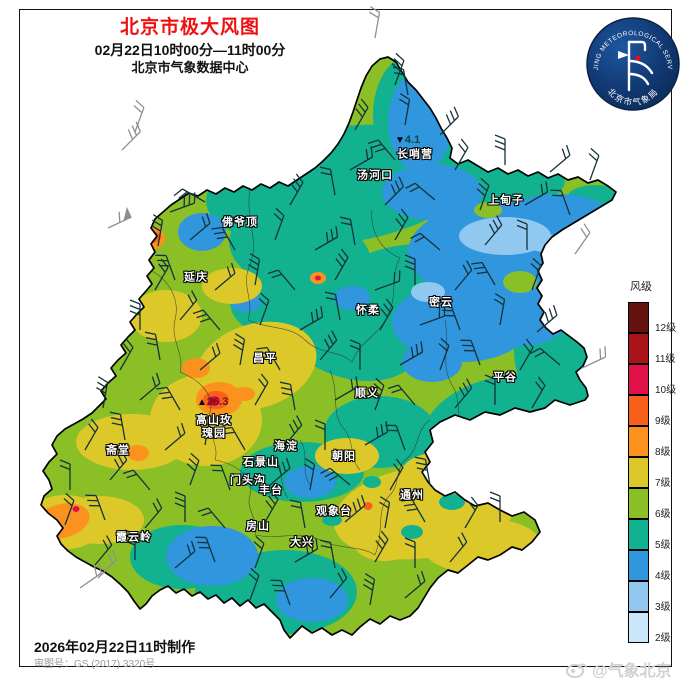  Describe the element at coordinates (196, 277) in the screenshot. I see `map-label: 延庆` at that location.